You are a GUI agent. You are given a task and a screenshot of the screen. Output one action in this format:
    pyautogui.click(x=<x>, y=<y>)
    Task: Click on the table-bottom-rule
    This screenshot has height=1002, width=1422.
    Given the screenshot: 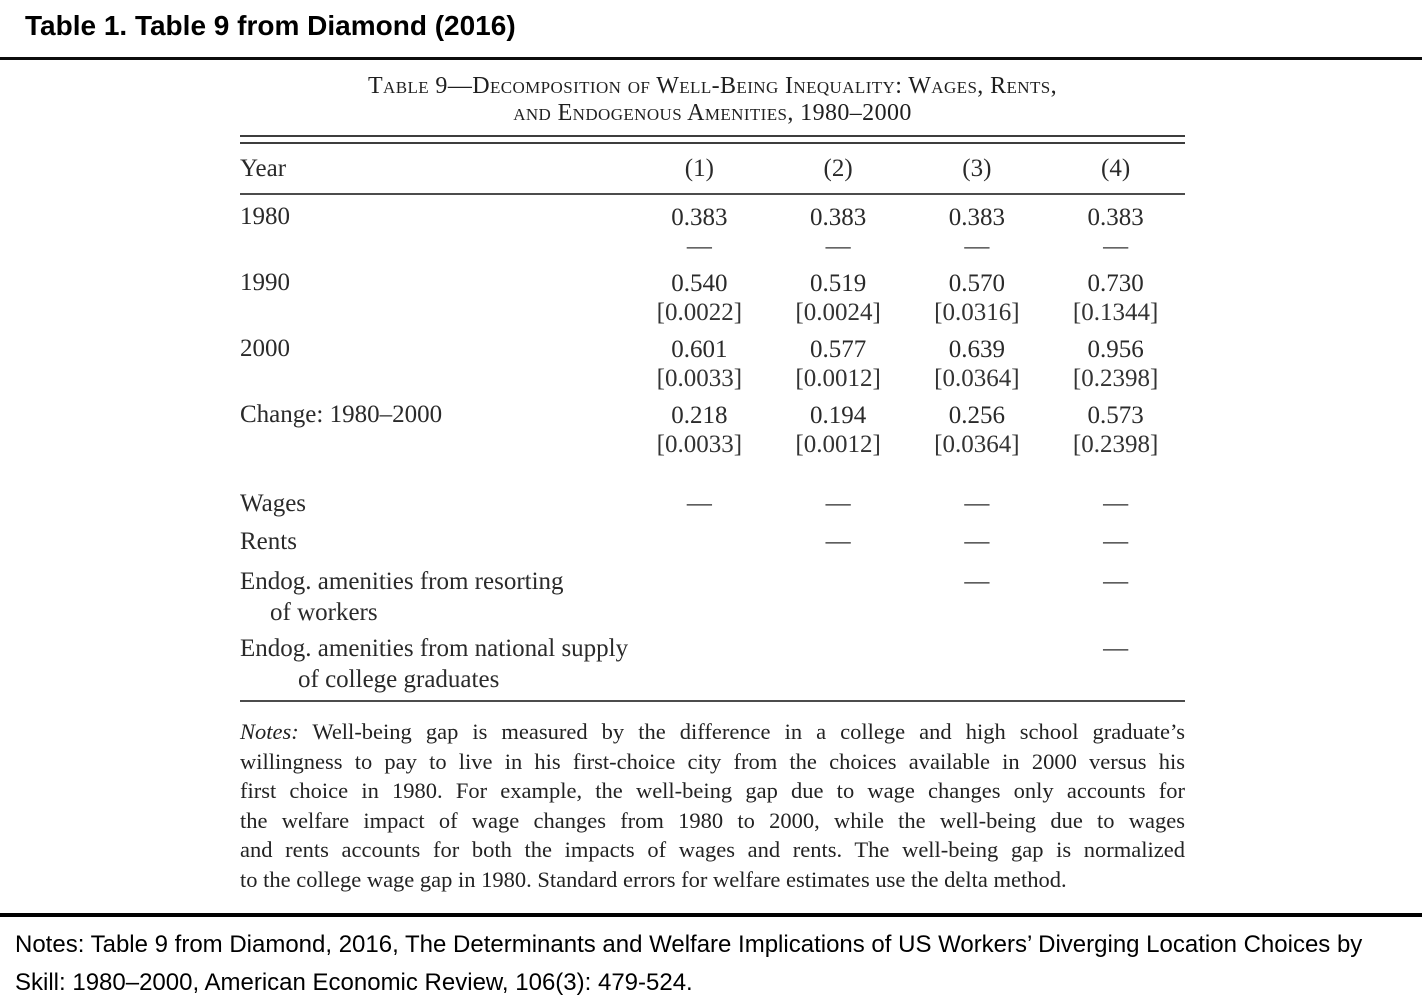 What is the action you would take?
    pyautogui.click(x=712, y=701)
    